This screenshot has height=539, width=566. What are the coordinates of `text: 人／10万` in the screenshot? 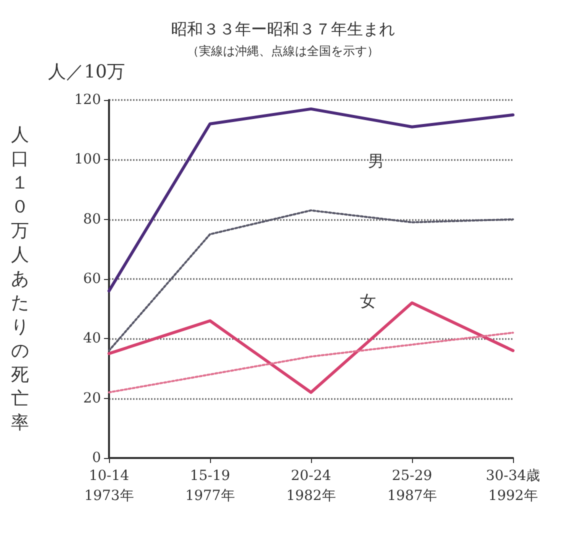 It's located at (86, 72).